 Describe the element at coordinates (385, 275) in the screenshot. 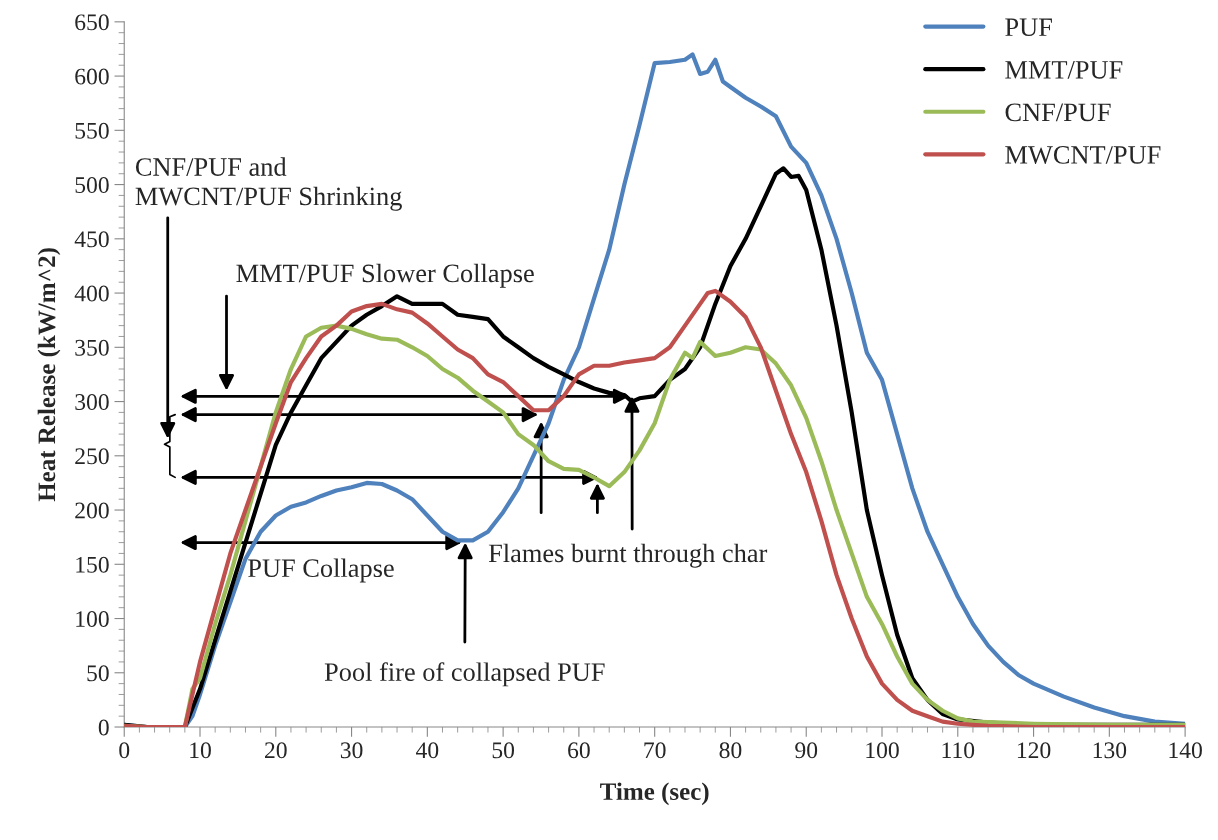

I see `annotation: MMT/PUF Slower Collapse` at that location.